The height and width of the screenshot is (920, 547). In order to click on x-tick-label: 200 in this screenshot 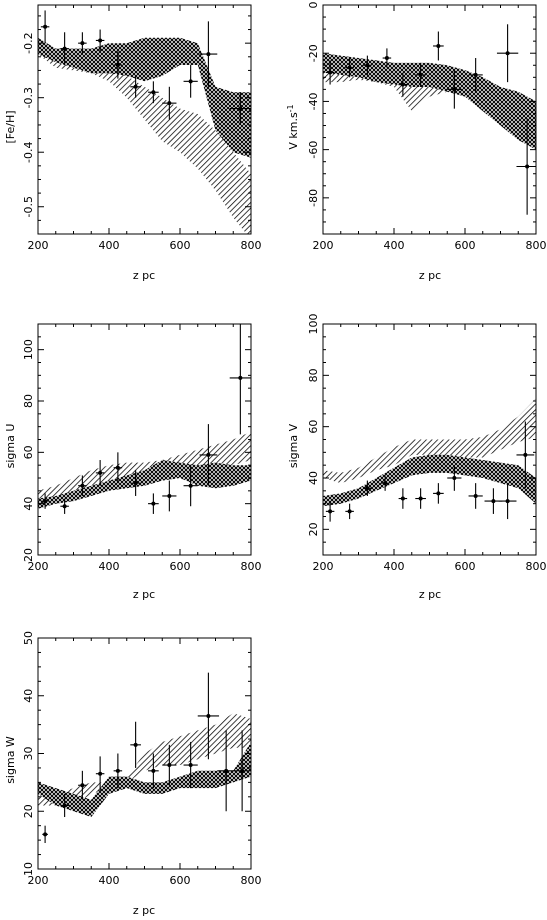, I will do `click(323, 245)`.